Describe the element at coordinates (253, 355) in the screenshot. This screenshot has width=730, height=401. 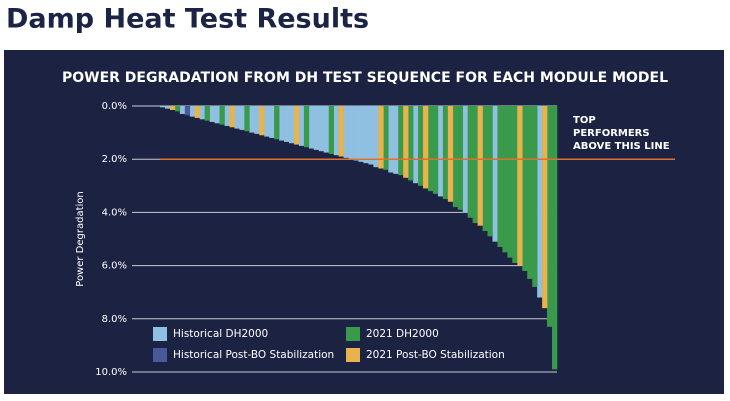
I see `legend-label: Historical Post-BO Stabilization` at that location.